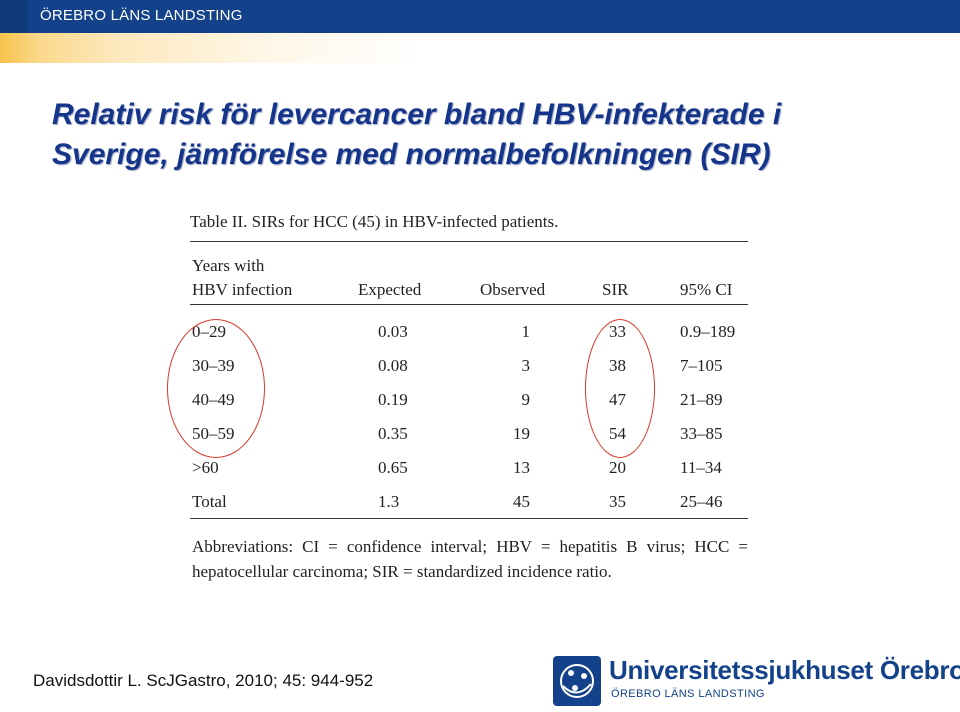  I want to click on top-banner: ÖREBRO LÄNS LANDSTING, so click(480, 16).